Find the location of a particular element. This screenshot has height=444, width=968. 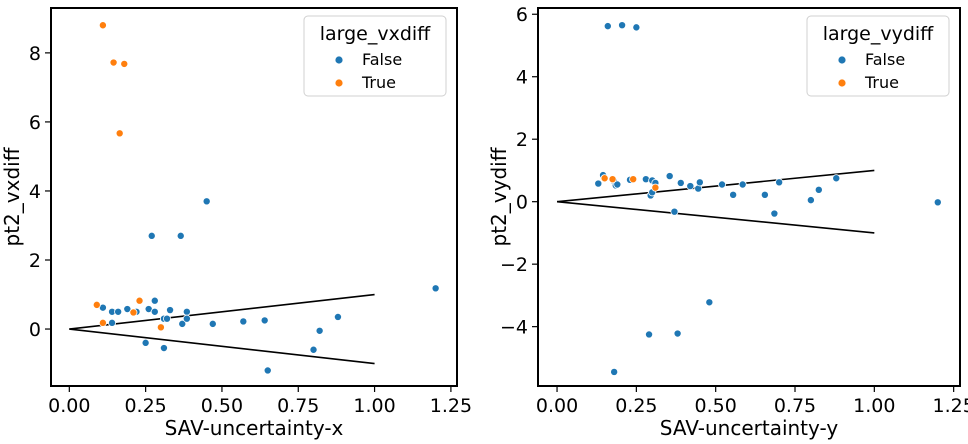

x-axis-label: SAV-uncertainty-x is located at coordinates (254, 428).